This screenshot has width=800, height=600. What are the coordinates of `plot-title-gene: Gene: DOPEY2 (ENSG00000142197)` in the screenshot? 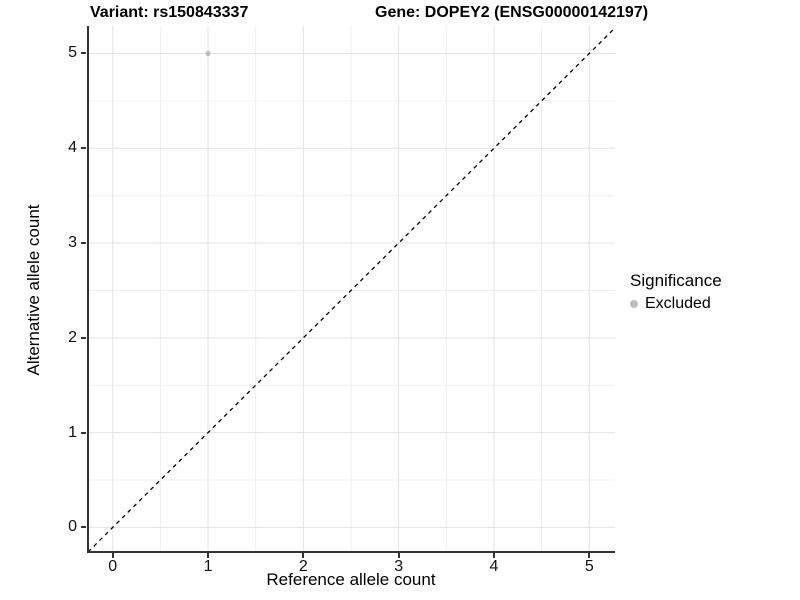 It's located at (512, 12).